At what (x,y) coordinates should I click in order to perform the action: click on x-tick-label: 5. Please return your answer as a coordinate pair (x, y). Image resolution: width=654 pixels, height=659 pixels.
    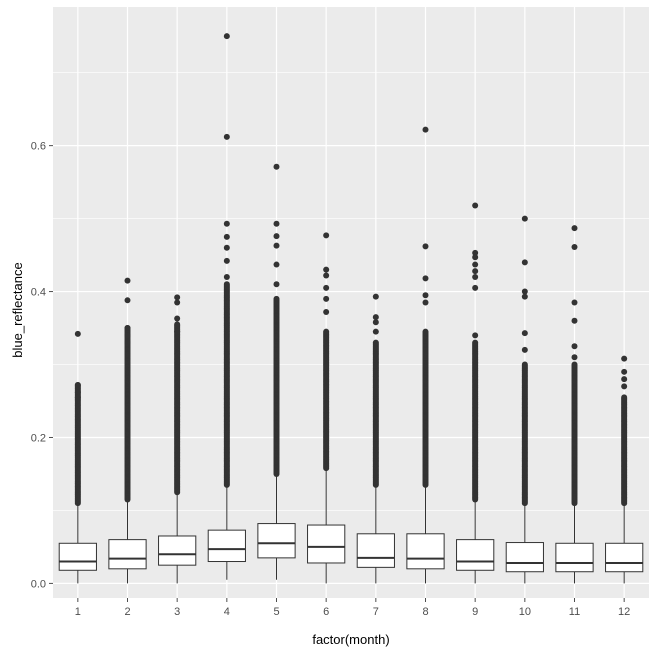
    Looking at the image, I should click on (276, 612).